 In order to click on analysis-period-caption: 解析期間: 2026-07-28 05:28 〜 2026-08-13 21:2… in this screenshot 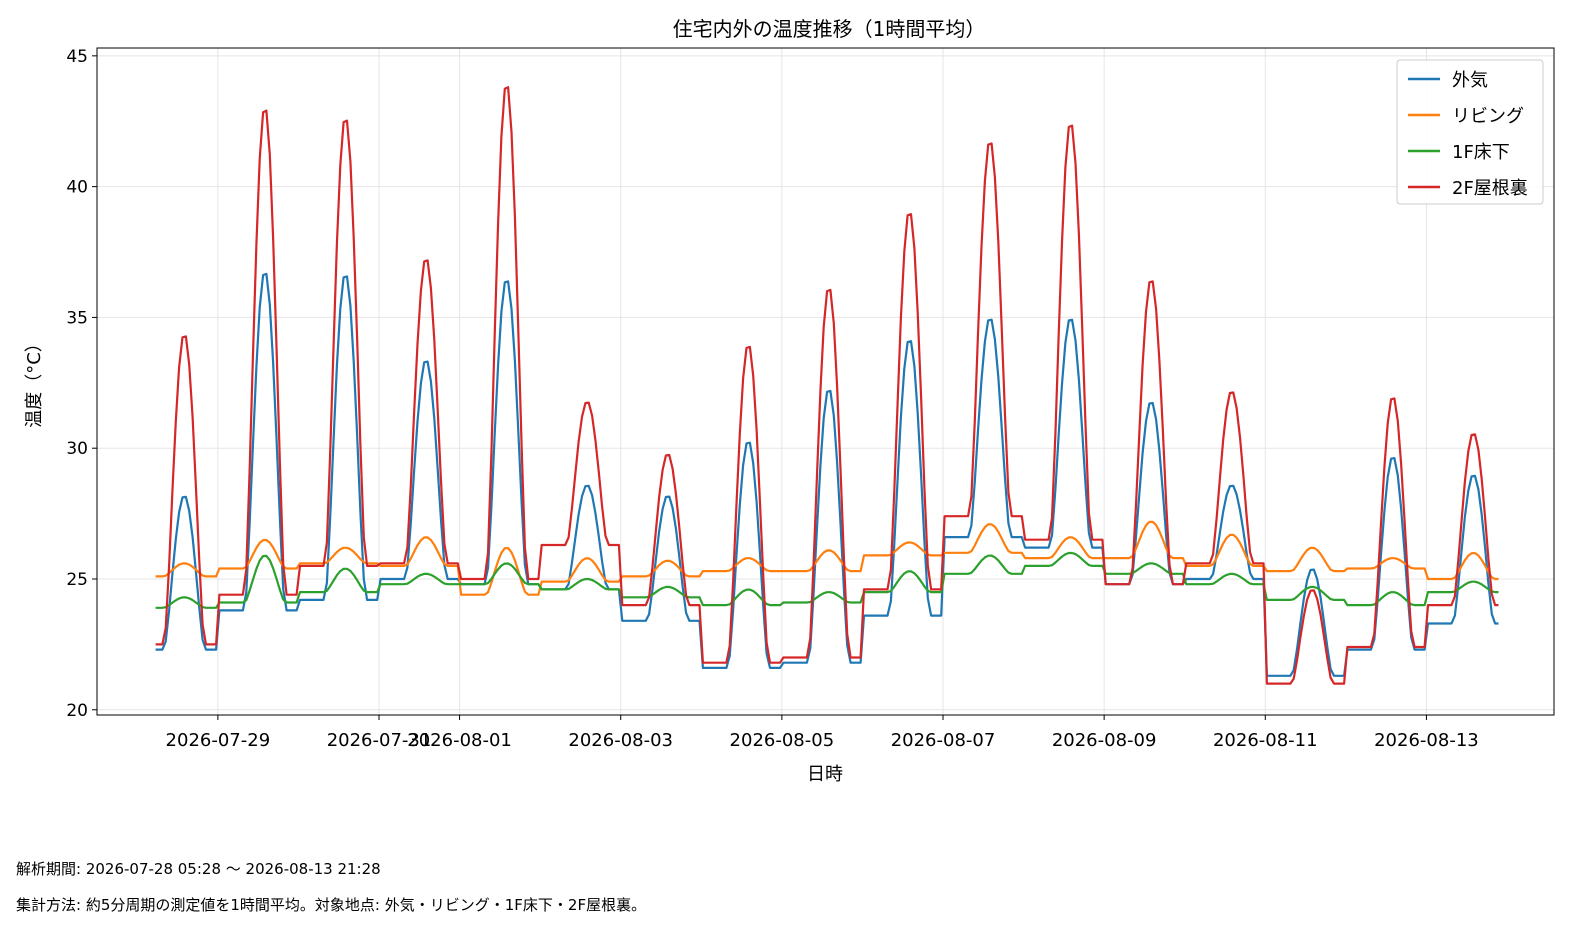, I will do `click(198, 869)`.